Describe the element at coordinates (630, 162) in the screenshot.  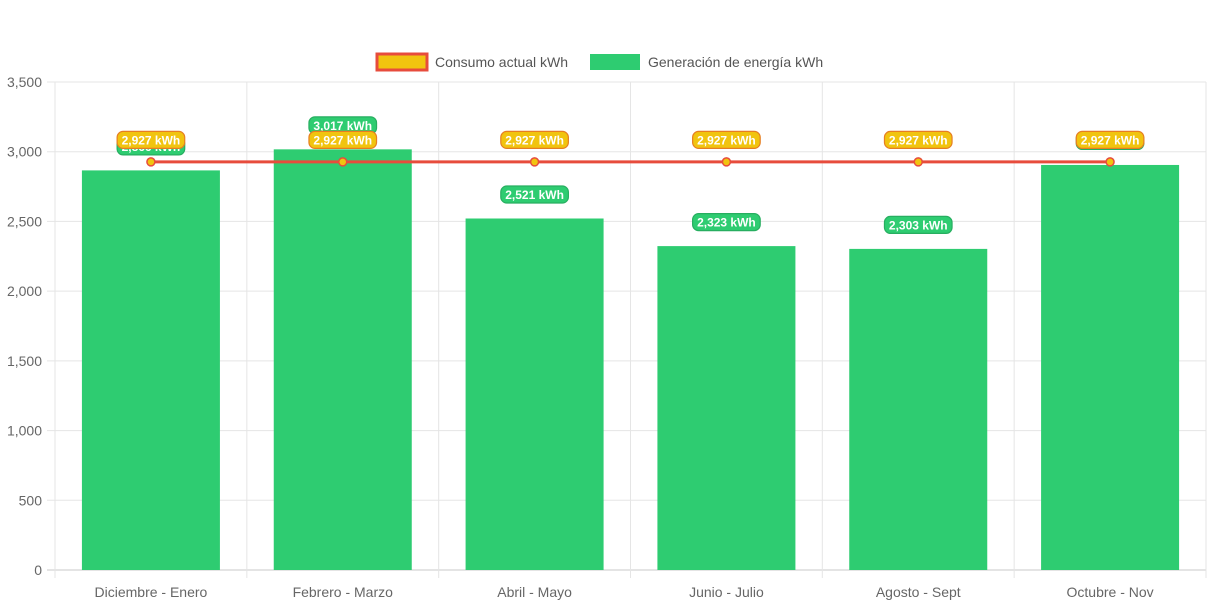
I see `consumption-line` at that location.